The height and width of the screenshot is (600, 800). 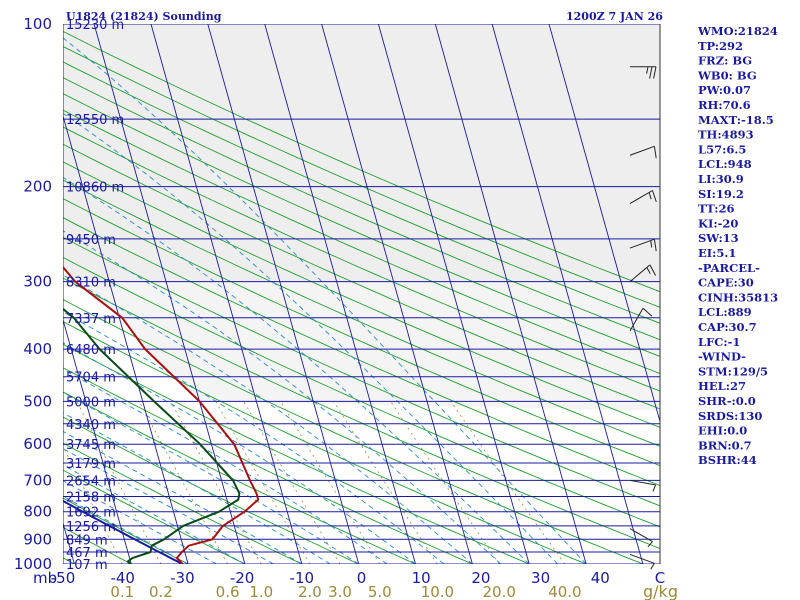 I want to click on pressure-tick-label: 1000, so click(x=33, y=564).